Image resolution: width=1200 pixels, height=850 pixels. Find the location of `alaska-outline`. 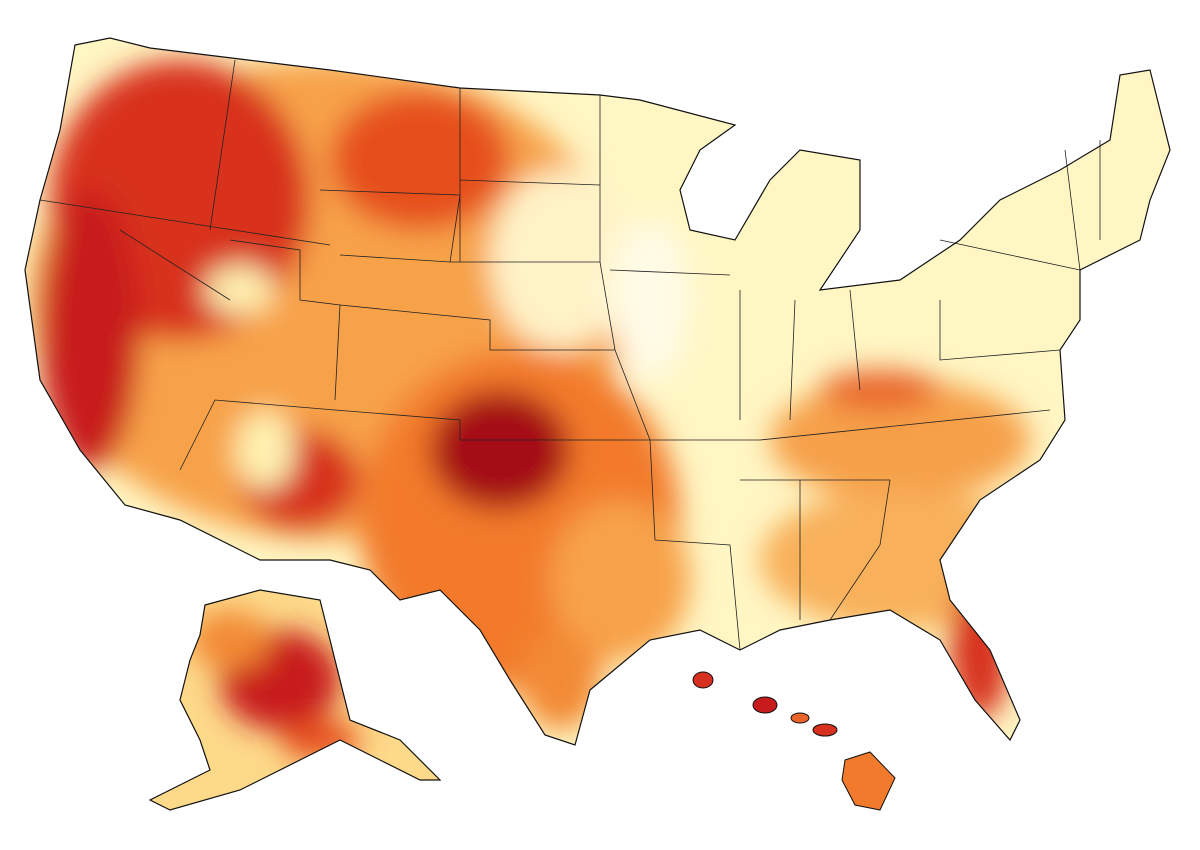

alaska-outline is located at coordinates (295, 700).